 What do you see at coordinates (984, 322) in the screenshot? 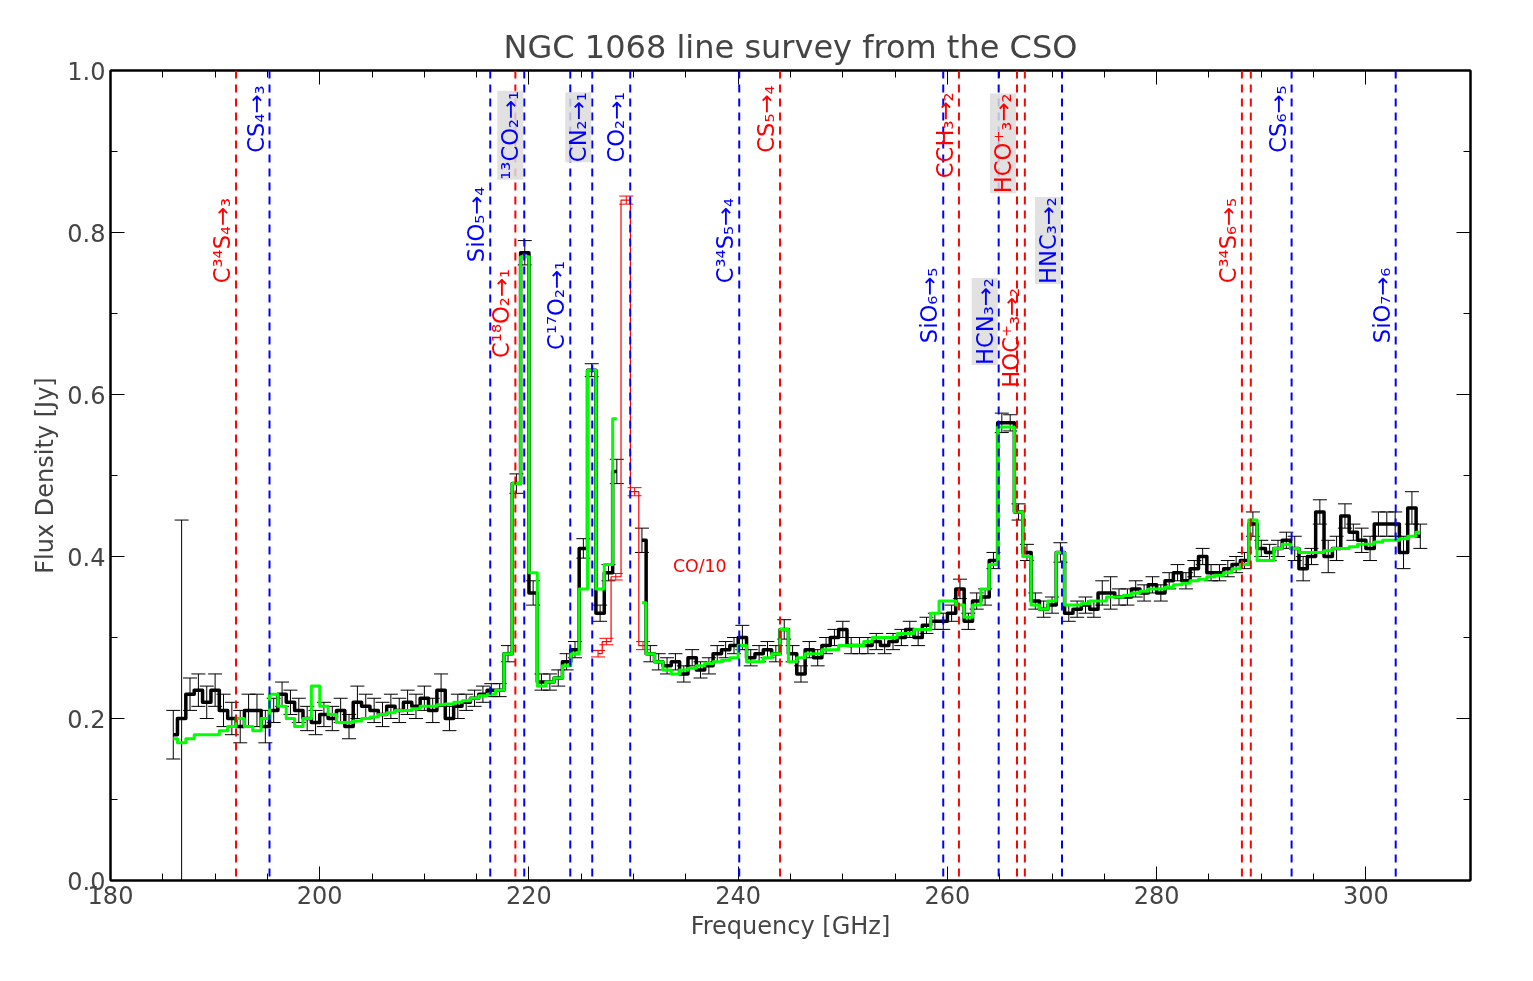
I see `ref-line-label: HCN₃→₂` at bounding box center [984, 322].